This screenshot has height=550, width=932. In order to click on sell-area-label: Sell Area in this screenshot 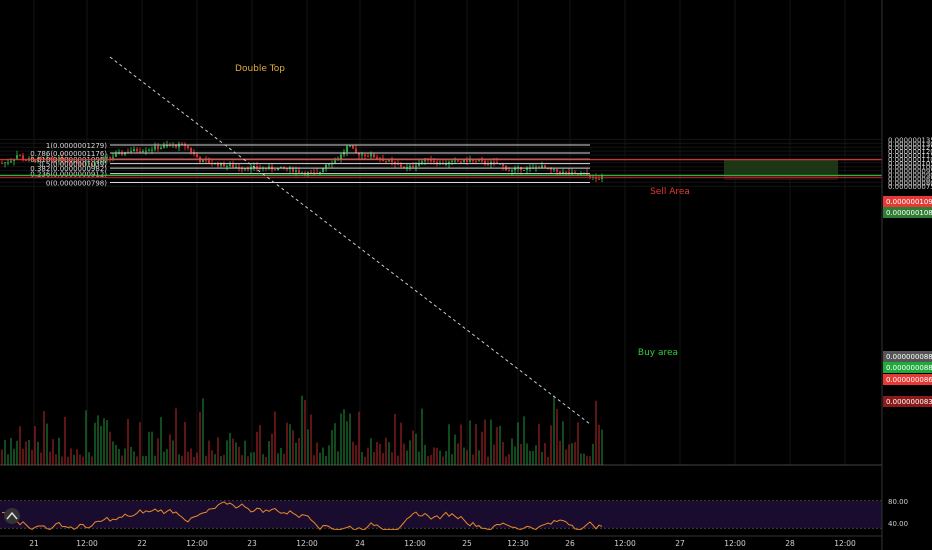, I will do `click(670, 192)`.